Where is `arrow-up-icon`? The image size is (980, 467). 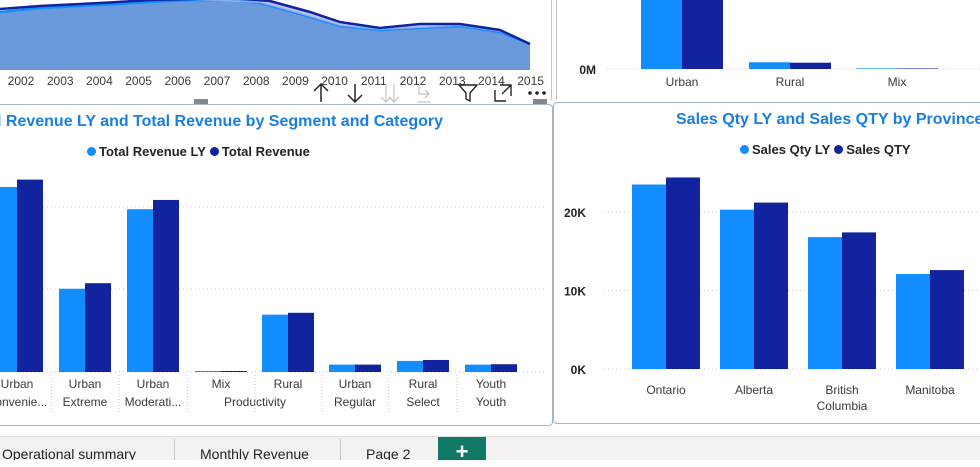
arrow-up-icon is located at coordinates (321, 93).